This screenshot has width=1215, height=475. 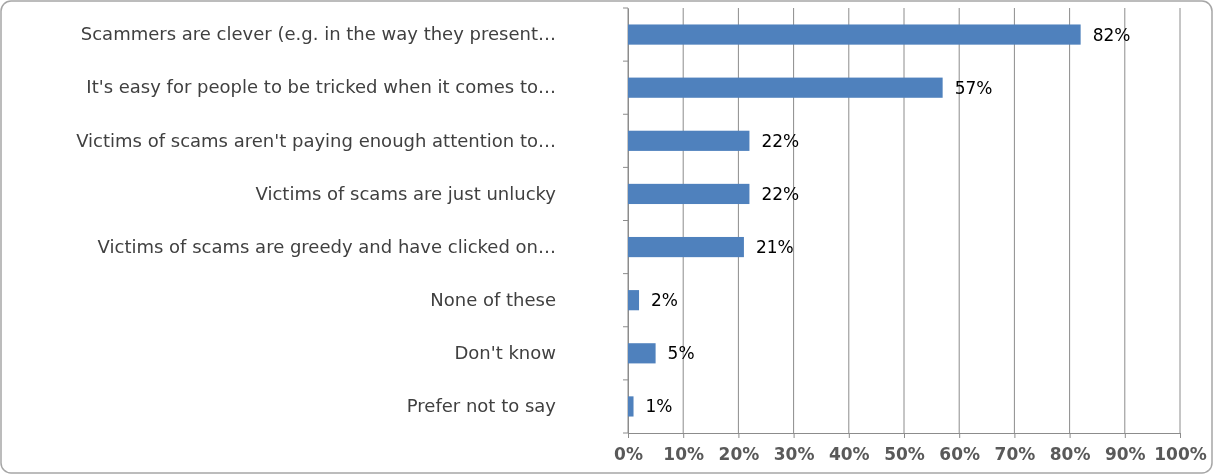 I want to click on x-tick-label: 70%, so click(x=1015, y=453).